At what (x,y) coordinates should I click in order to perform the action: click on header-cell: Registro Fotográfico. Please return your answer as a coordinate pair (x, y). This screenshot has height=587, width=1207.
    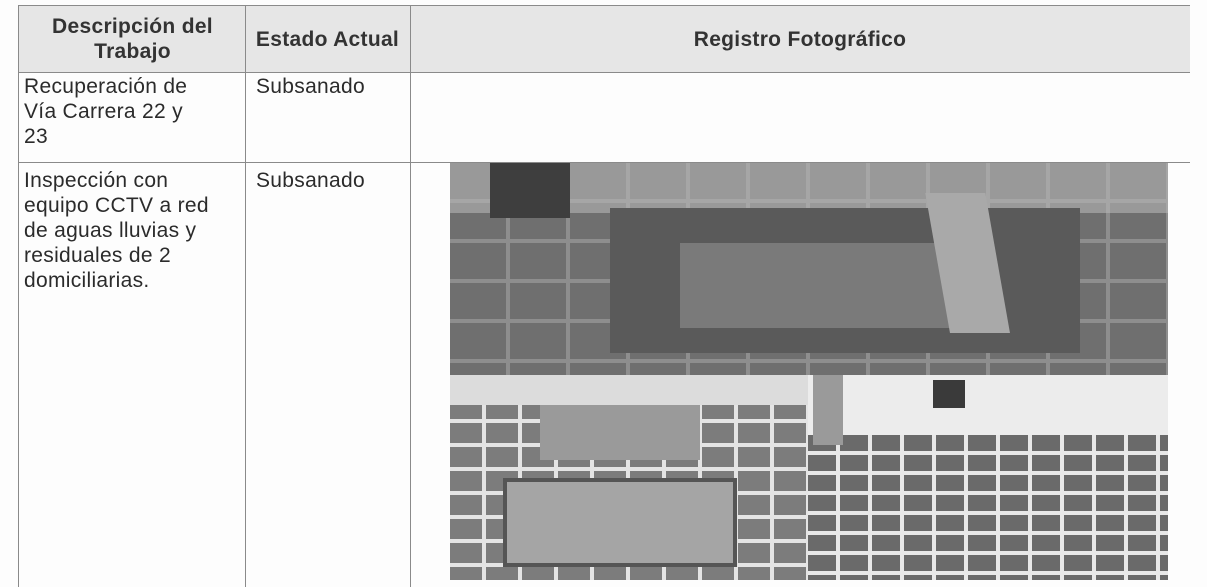
    Looking at the image, I should click on (800, 39).